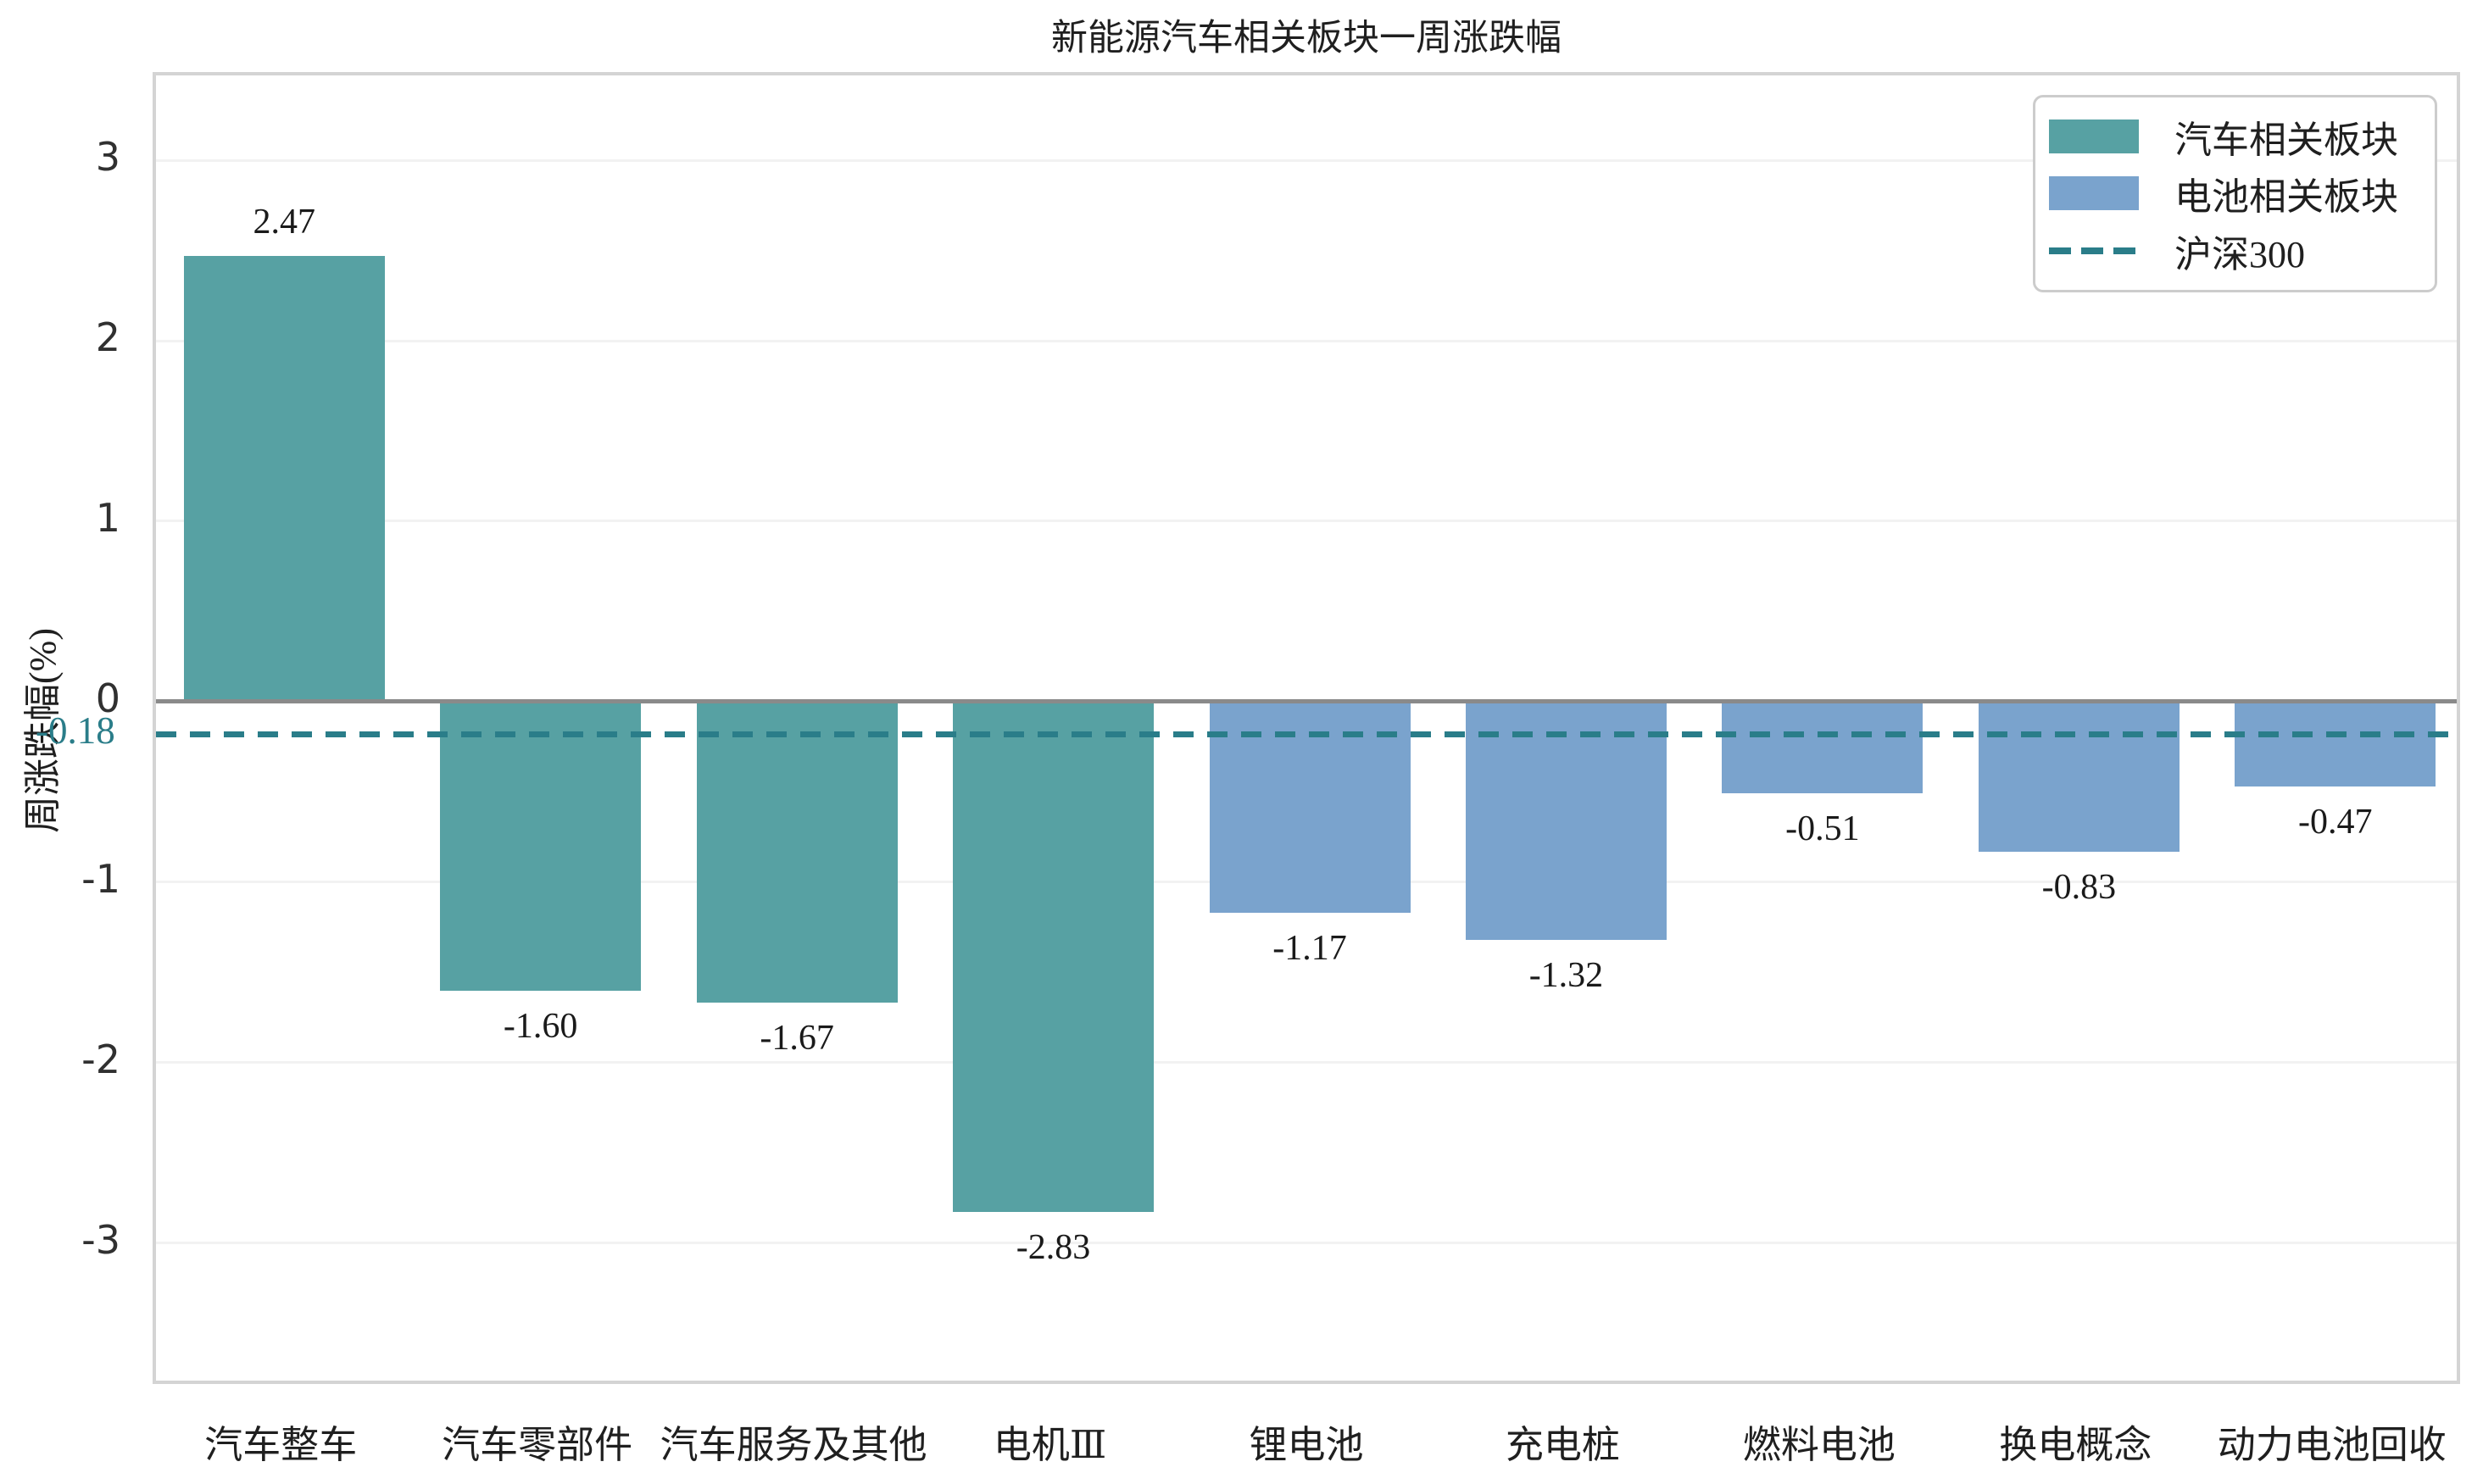  What do you see at coordinates (108, 158) in the screenshot?
I see `y-tick-label: 3` at bounding box center [108, 158].